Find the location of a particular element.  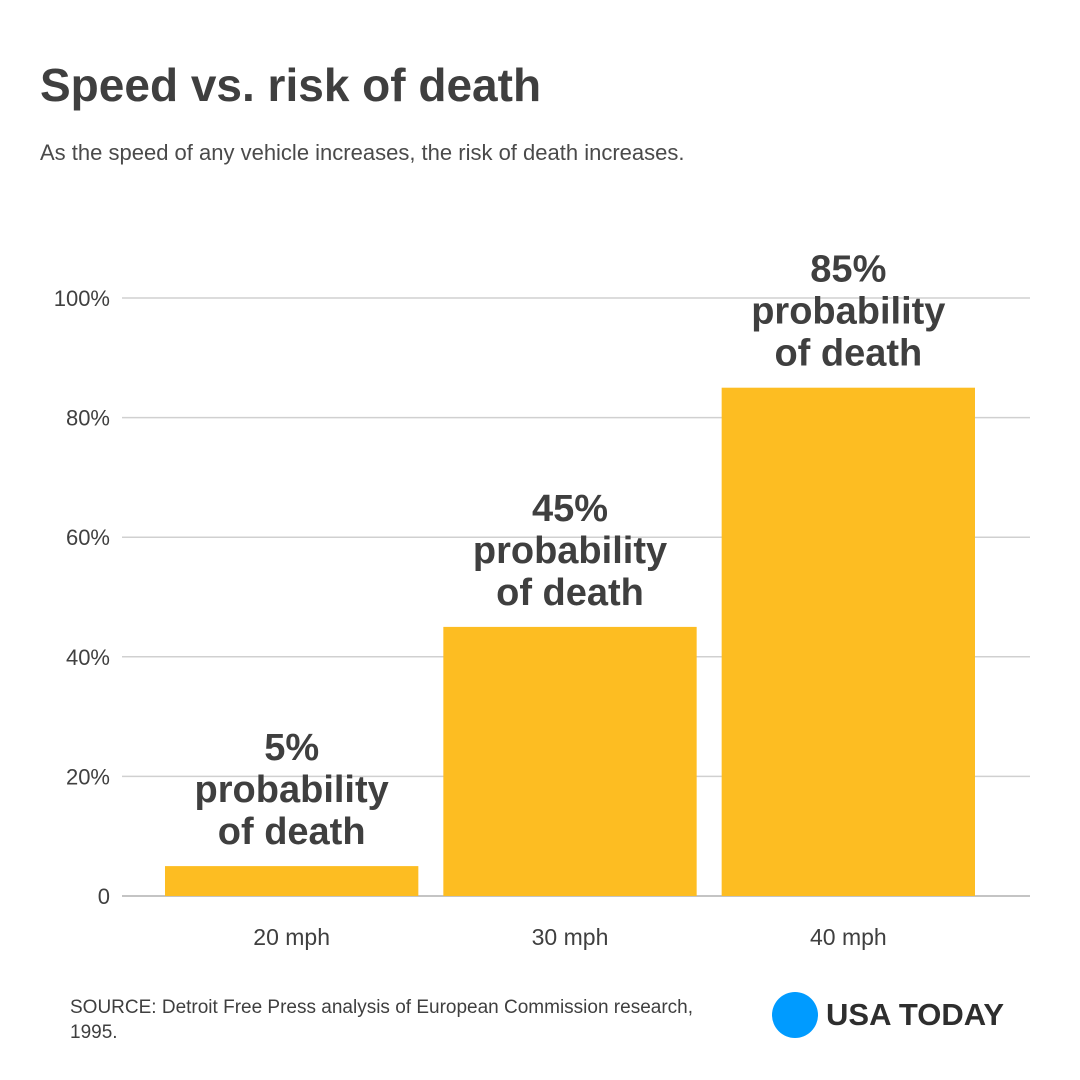

usa-today-dot-icon is located at coordinates (795, 1015).